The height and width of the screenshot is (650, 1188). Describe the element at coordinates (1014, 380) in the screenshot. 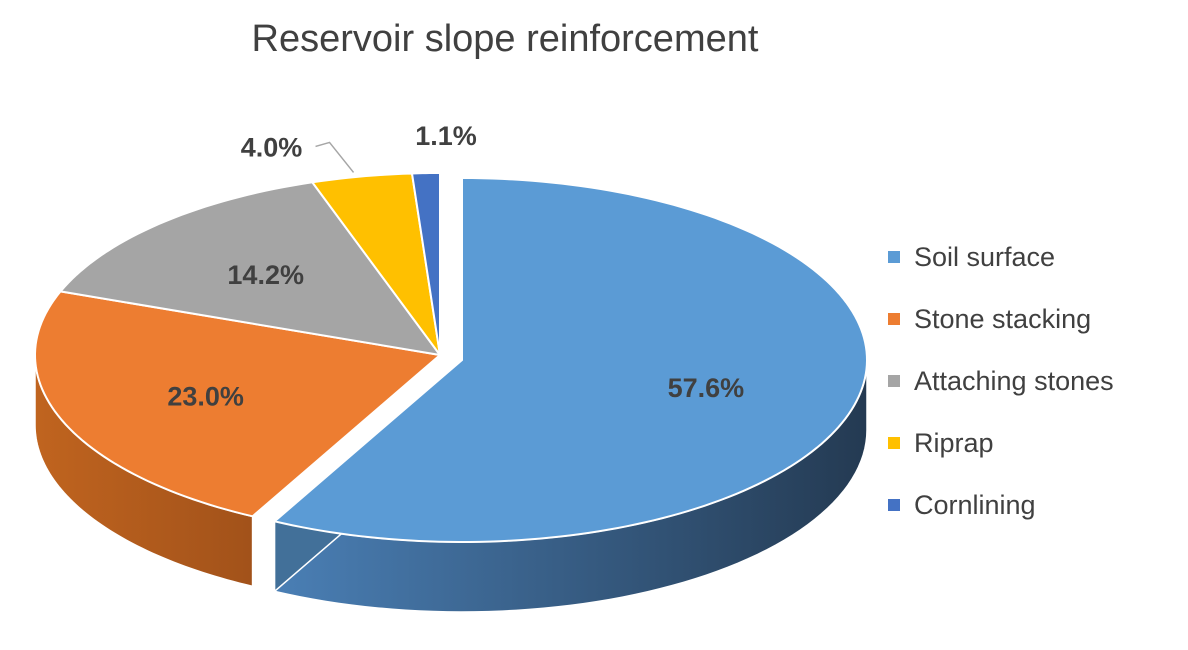

I see `legend-label: Attaching stones` at that location.